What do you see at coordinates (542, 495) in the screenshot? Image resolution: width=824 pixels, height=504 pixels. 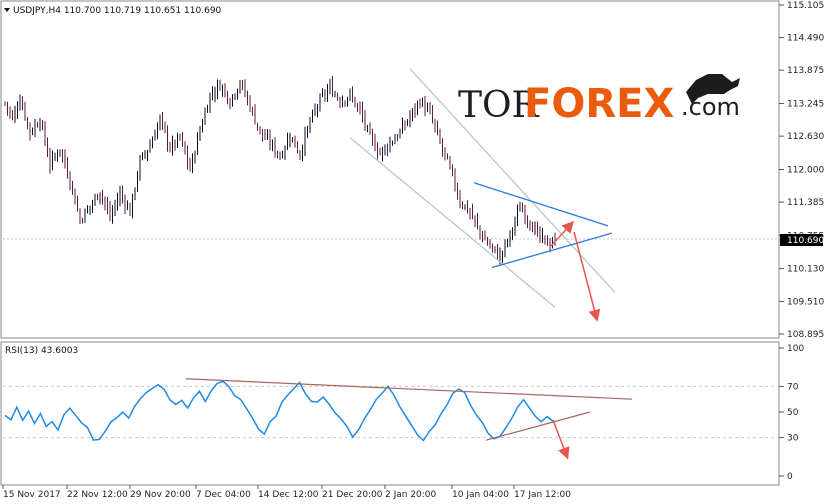 I see `time-tick-label: 17 Jan 12:00` at bounding box center [542, 495].